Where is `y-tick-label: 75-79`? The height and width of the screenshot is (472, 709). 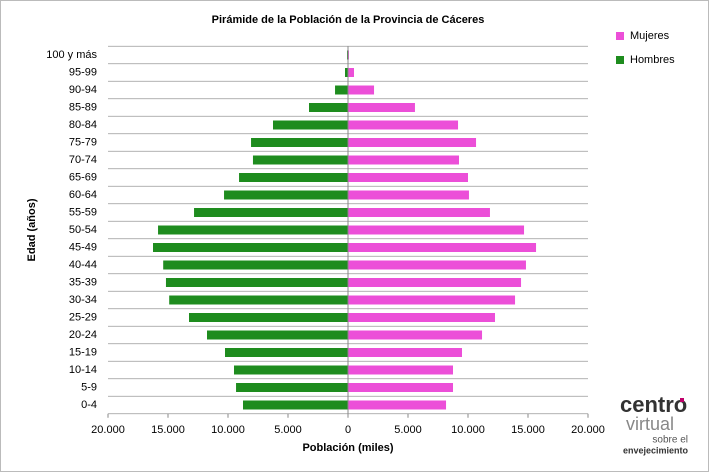
y-tick-label: 75-79 is located at coordinates (83, 142).